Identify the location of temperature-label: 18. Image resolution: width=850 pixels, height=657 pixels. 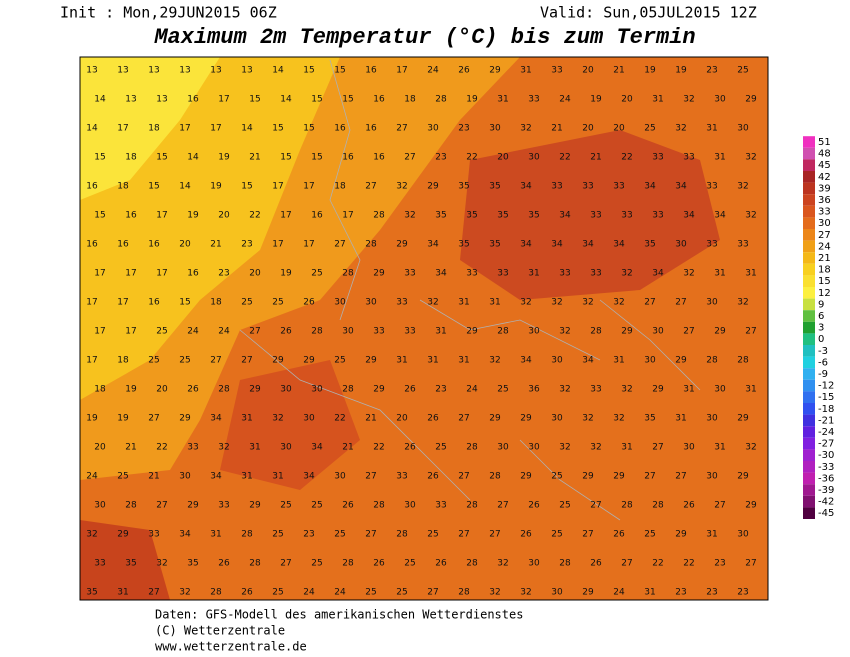
(154, 129).